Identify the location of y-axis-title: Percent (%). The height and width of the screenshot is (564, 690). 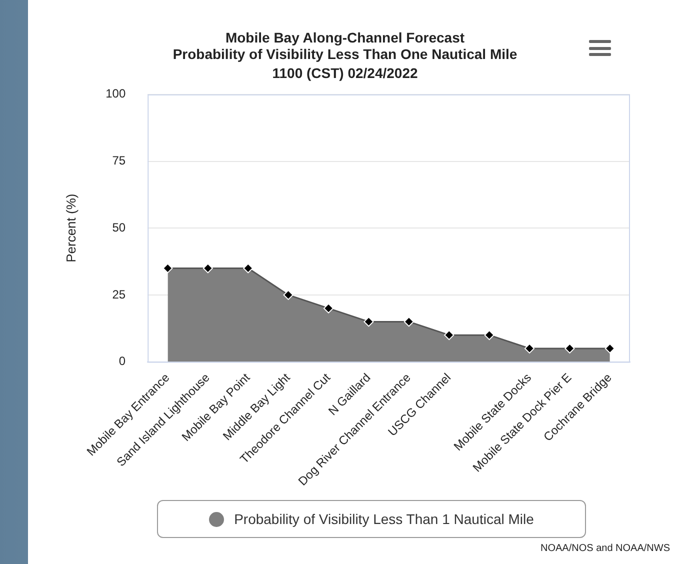
(70, 228).